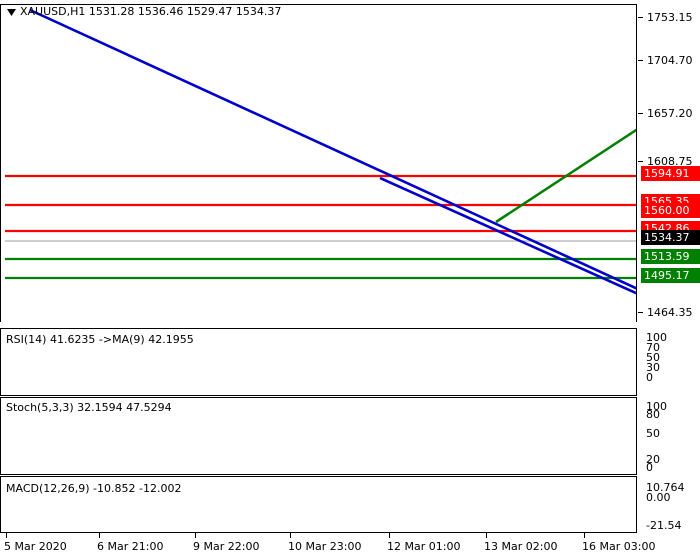  What do you see at coordinates (653, 347) in the screenshot?
I see `indicator-tick-label: 70` at bounding box center [653, 347].